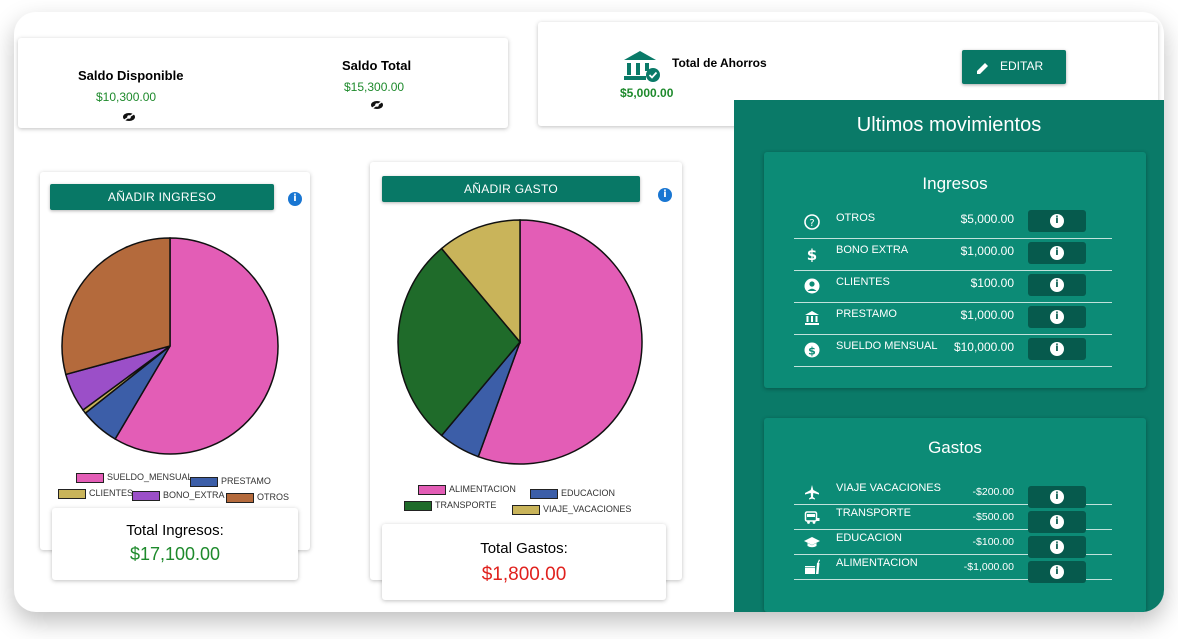  Describe the element at coordinates (873, 513) in the screenshot. I see `expense-name: TRANSPORTE` at that location.